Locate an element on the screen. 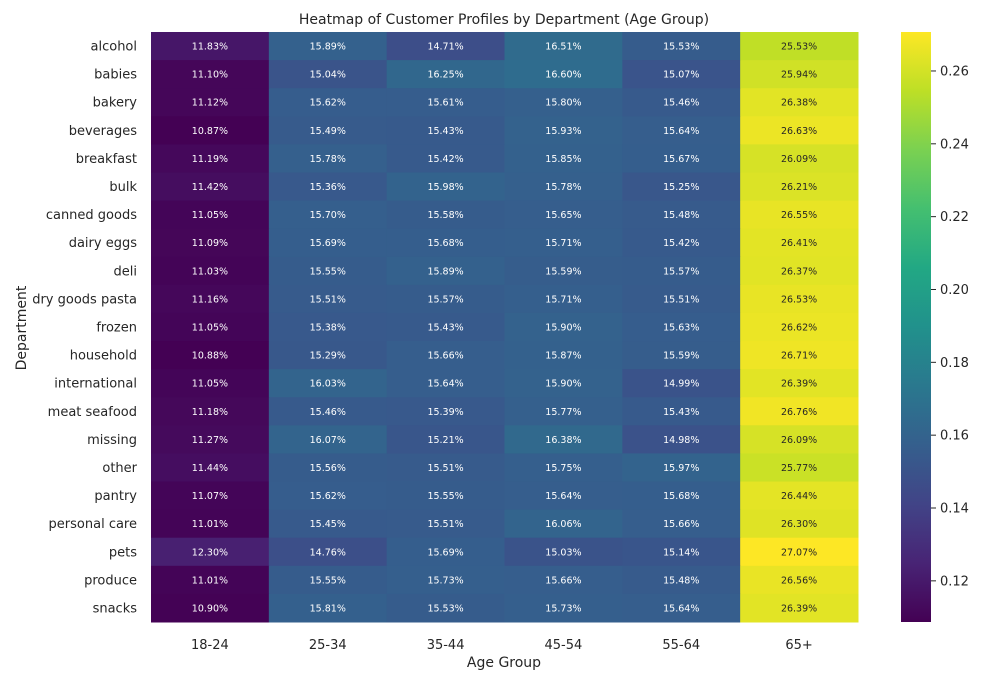 This screenshot has height=691, width=1001. cell-value-label: 15.61% is located at coordinates (445, 103).